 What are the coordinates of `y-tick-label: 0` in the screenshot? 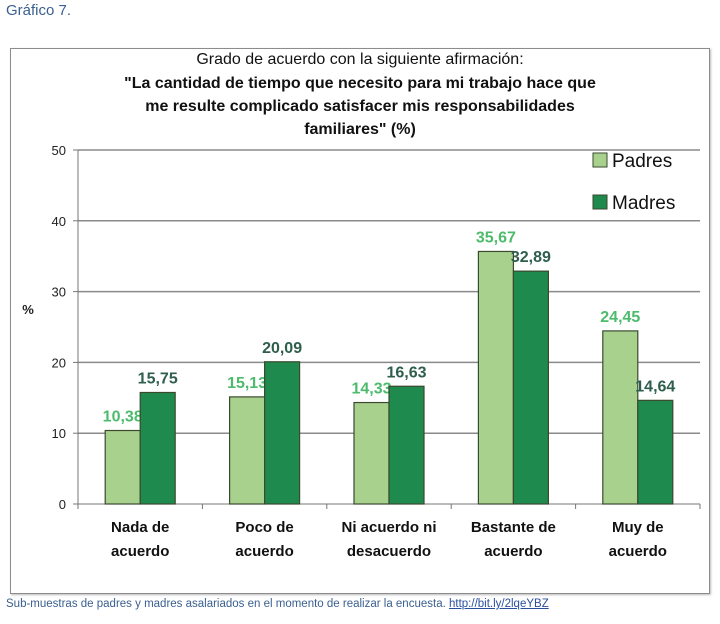 It's located at (62, 504).